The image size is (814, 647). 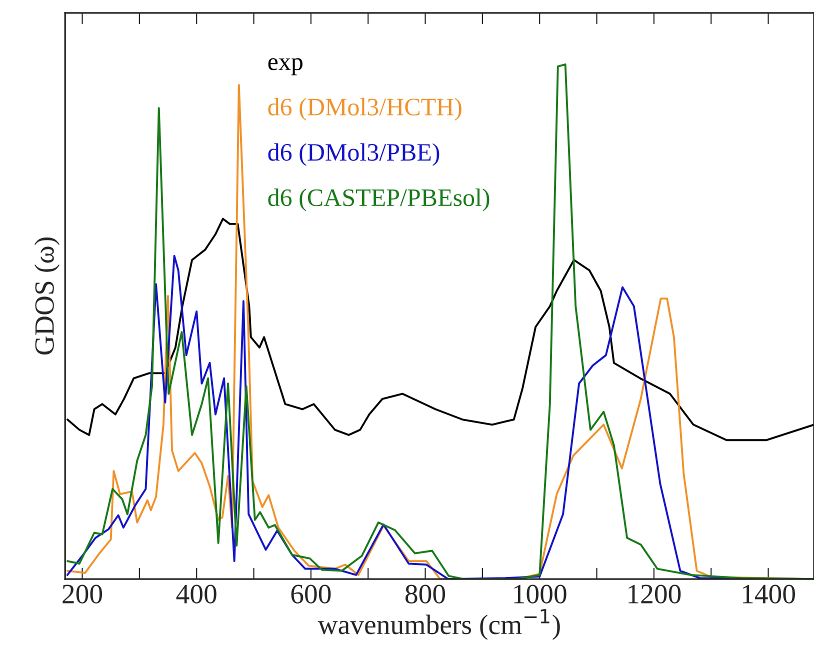 What do you see at coordinates (425, 594) in the screenshot?
I see `x-tick-label: 800` at bounding box center [425, 594].